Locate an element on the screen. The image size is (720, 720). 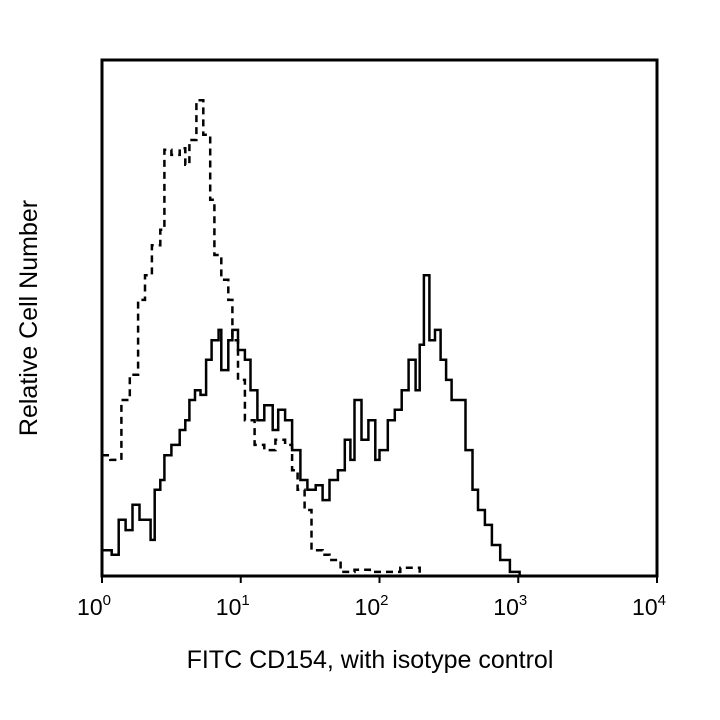
x-tick-label: 10⁴ is located at coordinates (649, 606).